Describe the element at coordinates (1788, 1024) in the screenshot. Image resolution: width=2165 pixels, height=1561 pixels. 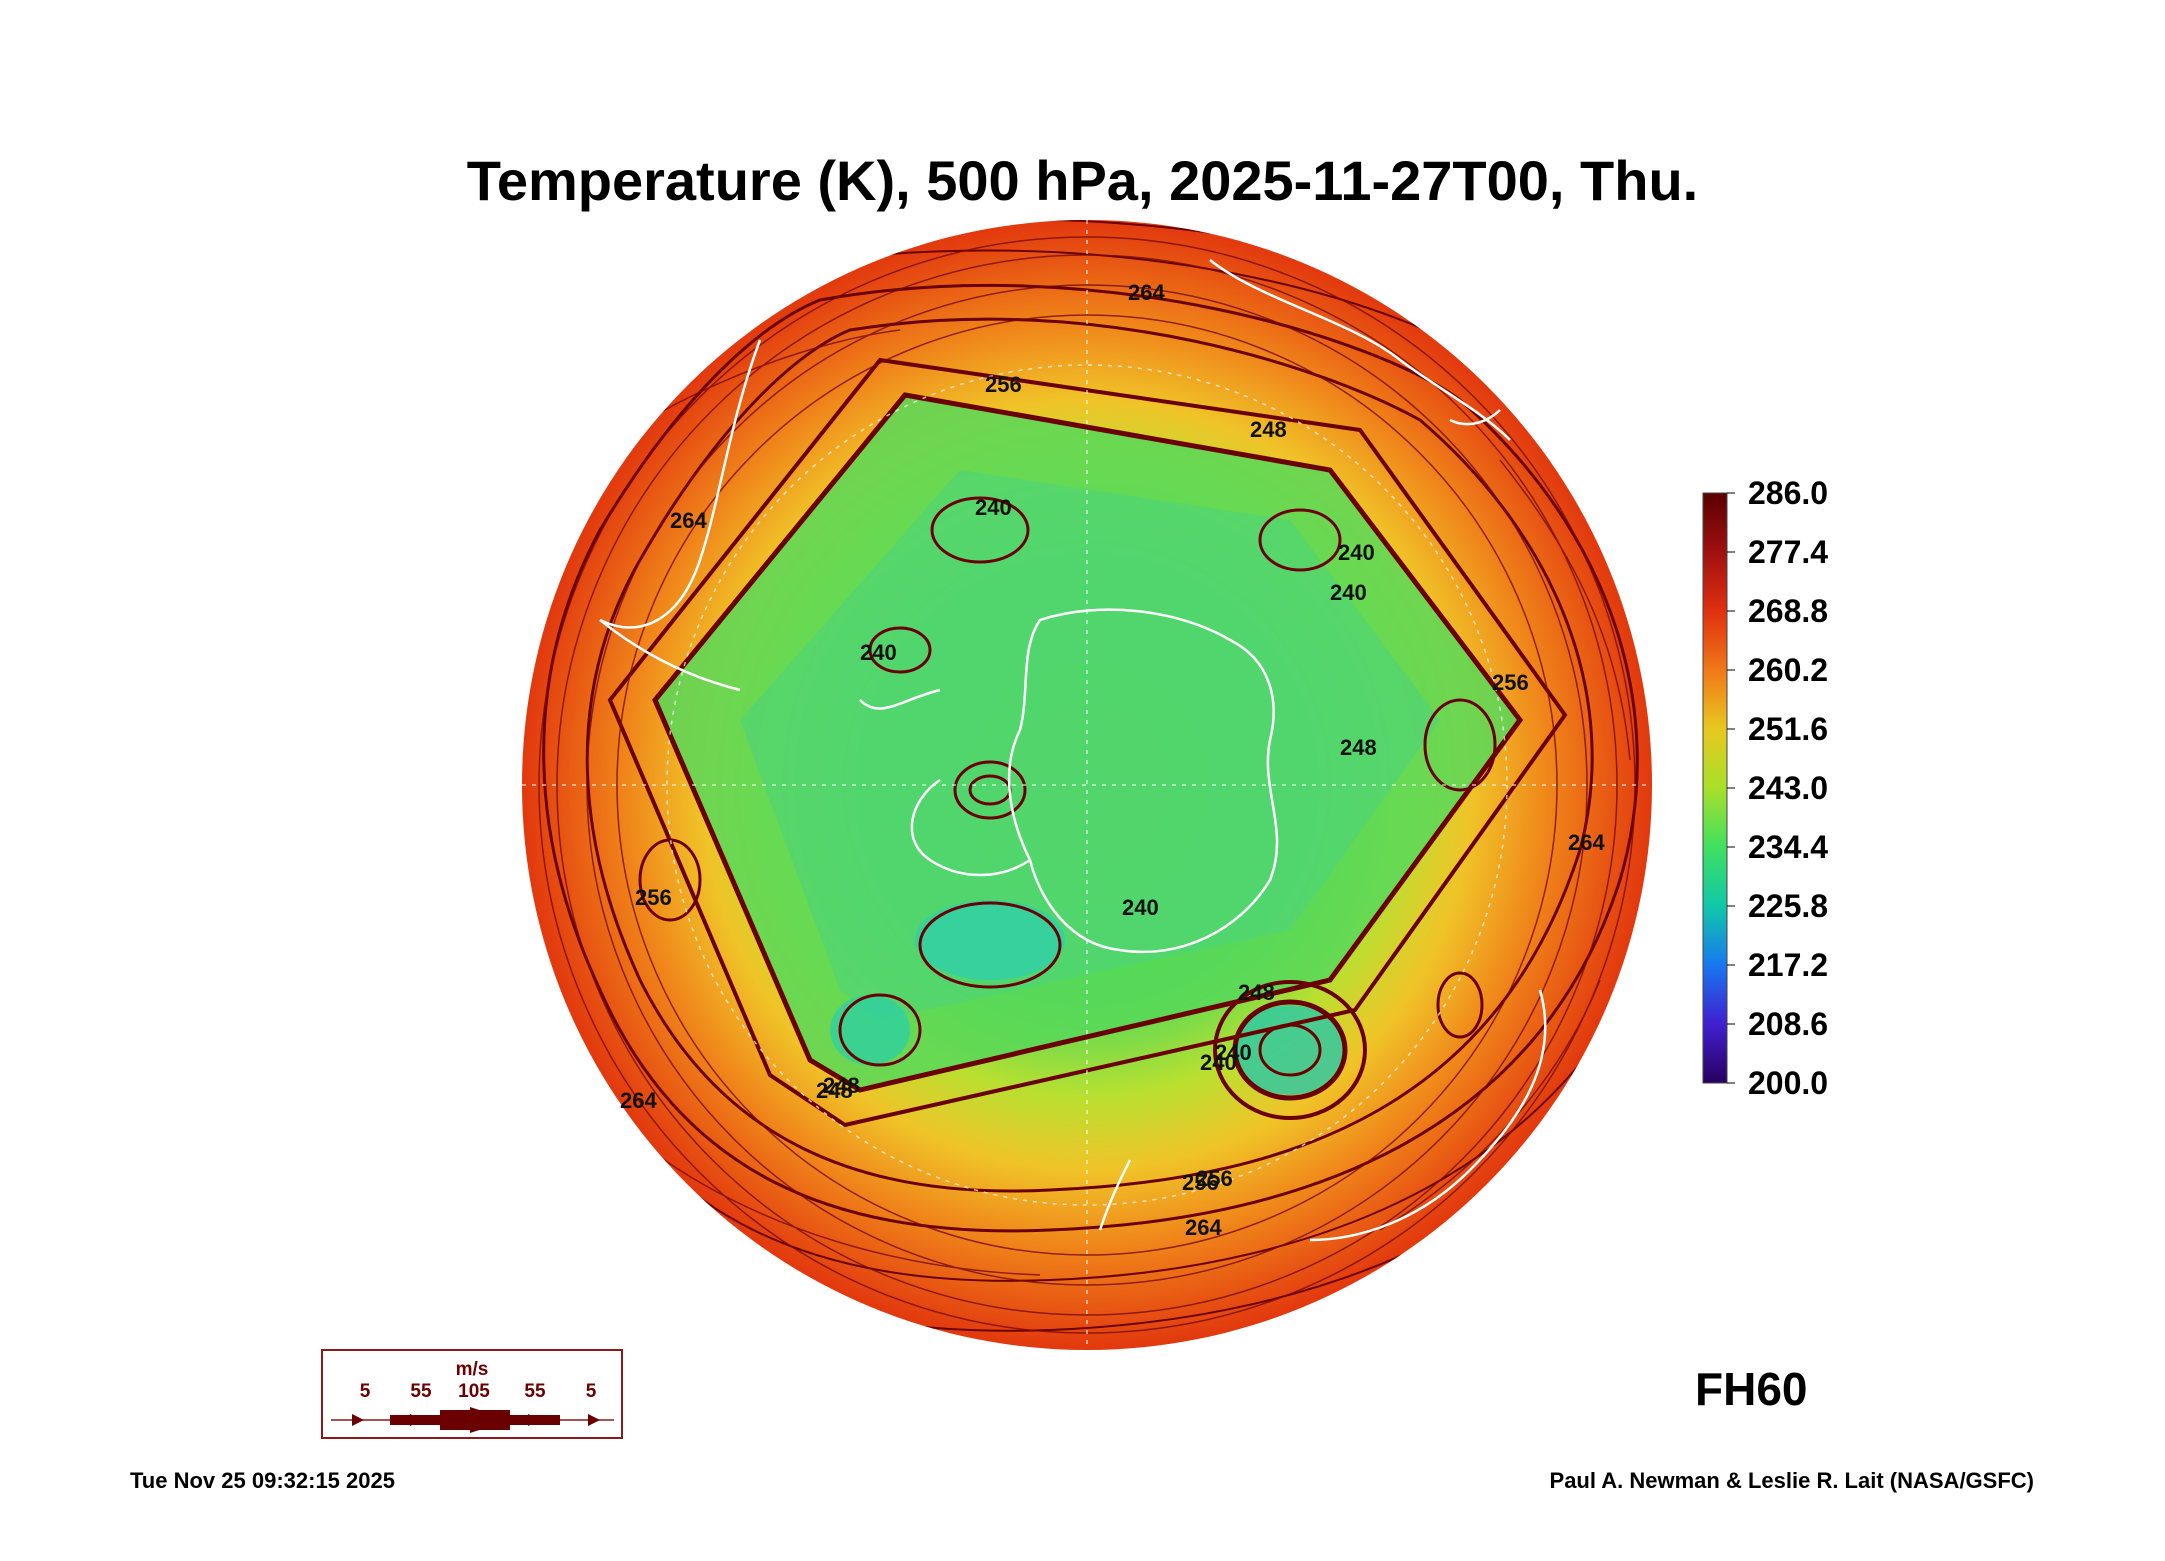
I see `colorbar-label: 208.6` at that location.